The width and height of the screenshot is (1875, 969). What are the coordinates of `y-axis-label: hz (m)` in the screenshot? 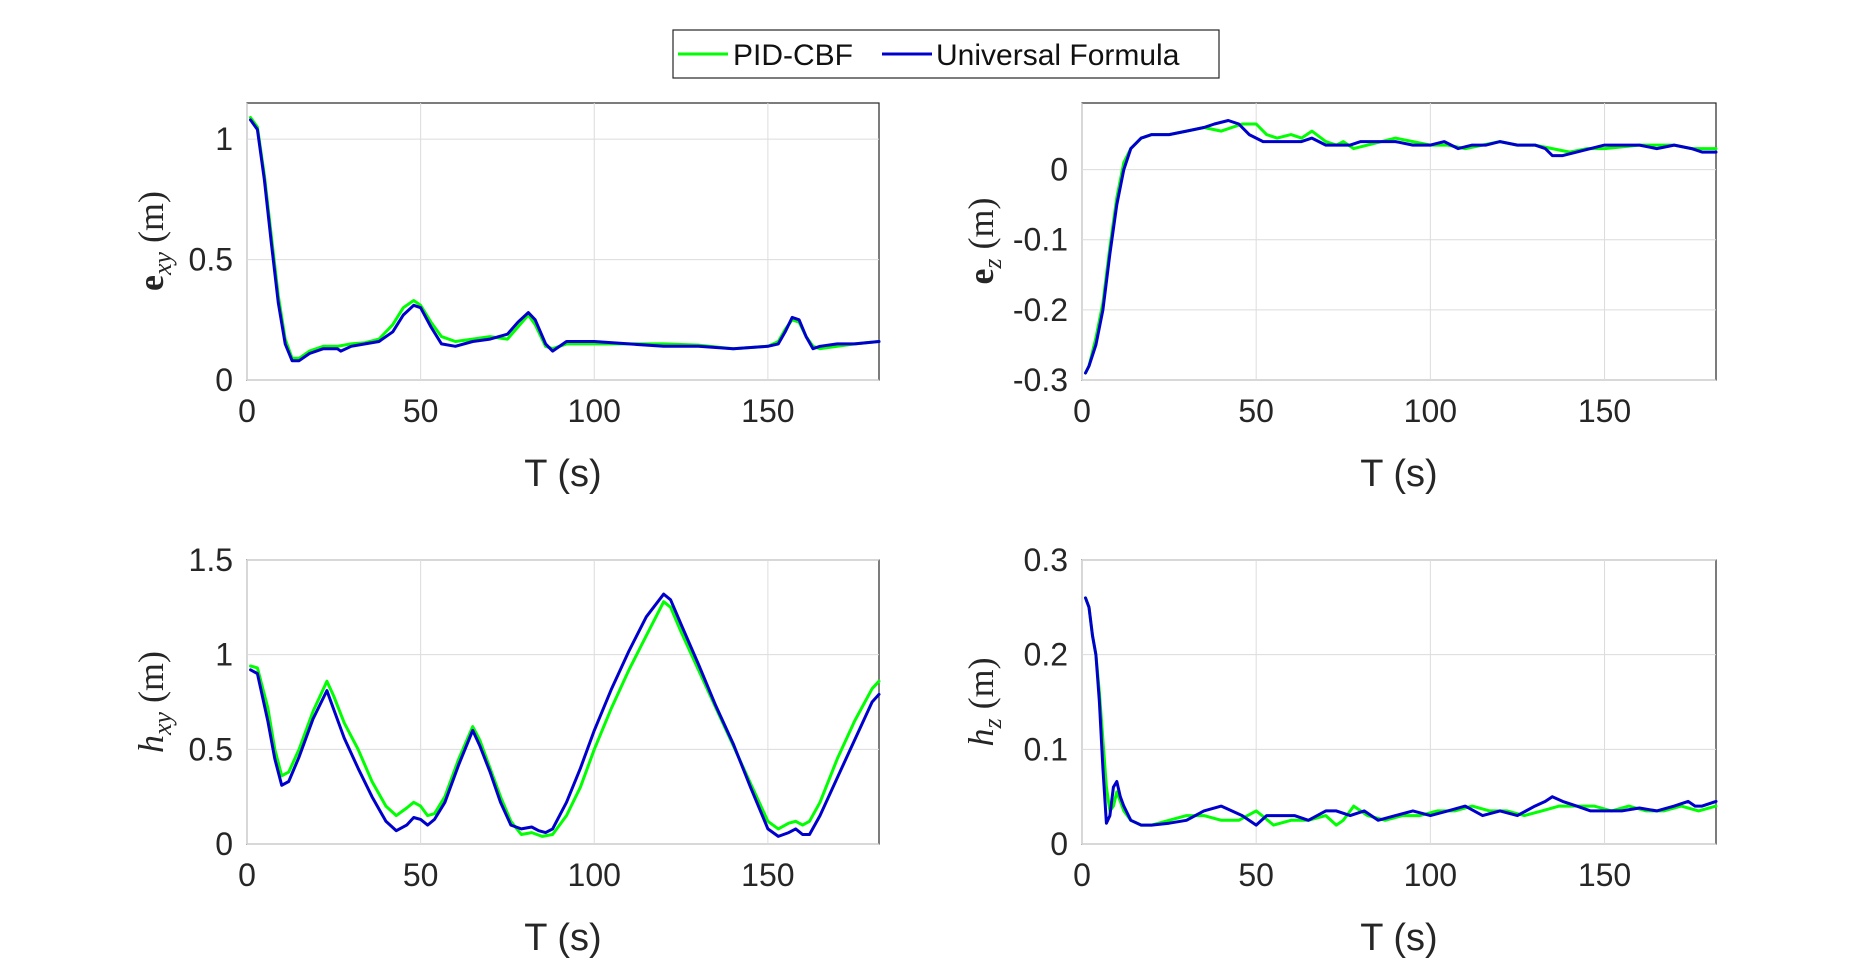 It's located at (984, 701).